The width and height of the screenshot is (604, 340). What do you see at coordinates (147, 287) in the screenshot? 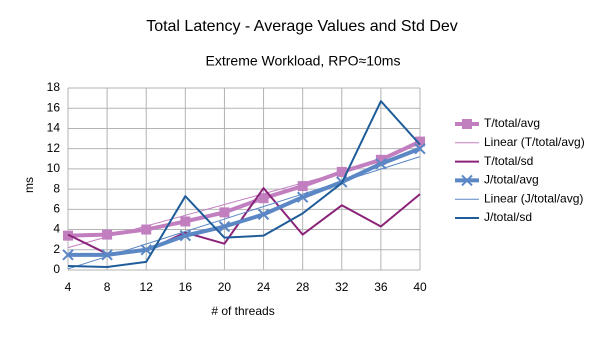
I see `x-tick-label: 12` at bounding box center [147, 287].